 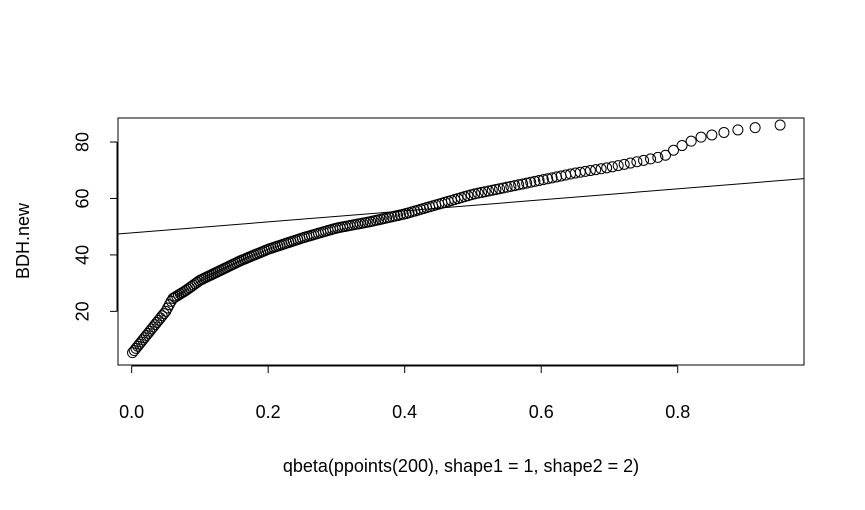 I want to click on y-axis: 20 40 60 80, so click(x=95, y=226).